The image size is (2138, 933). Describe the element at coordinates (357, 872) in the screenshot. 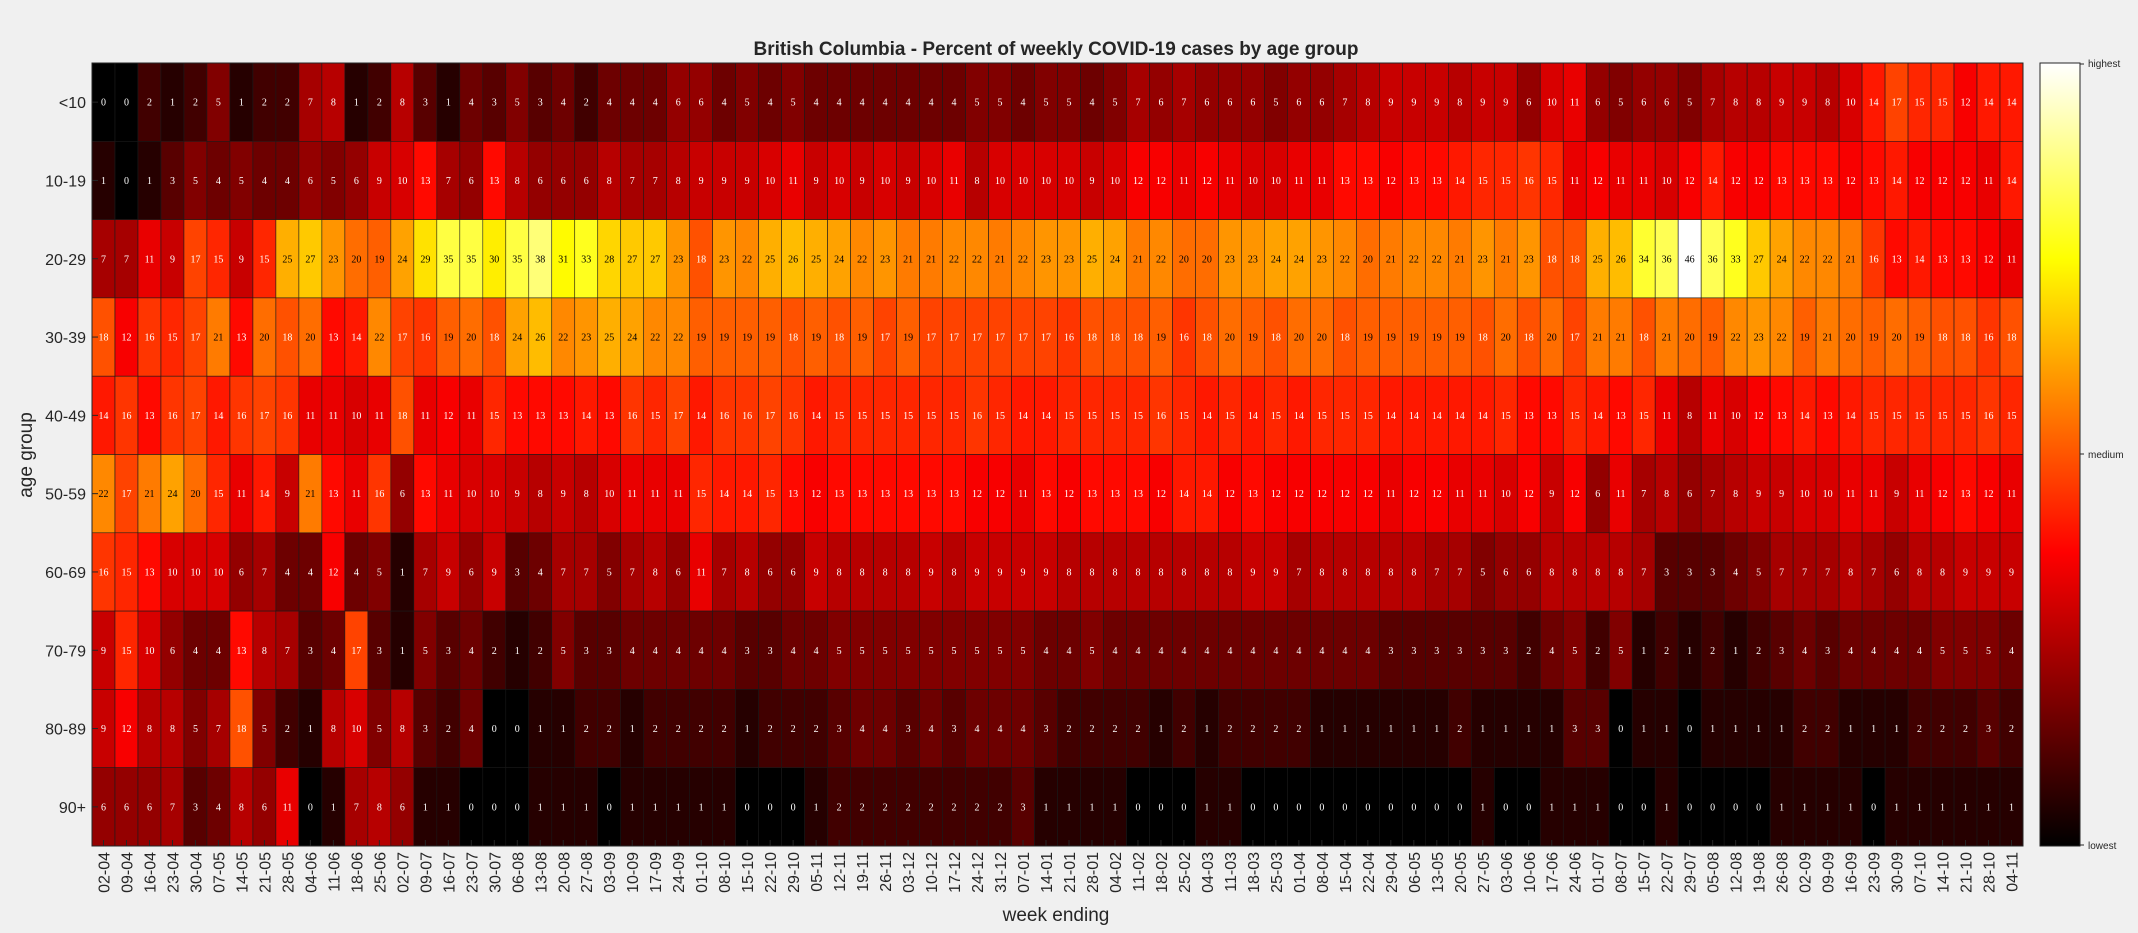

I see `x-tick-label: 18-06` at that location.